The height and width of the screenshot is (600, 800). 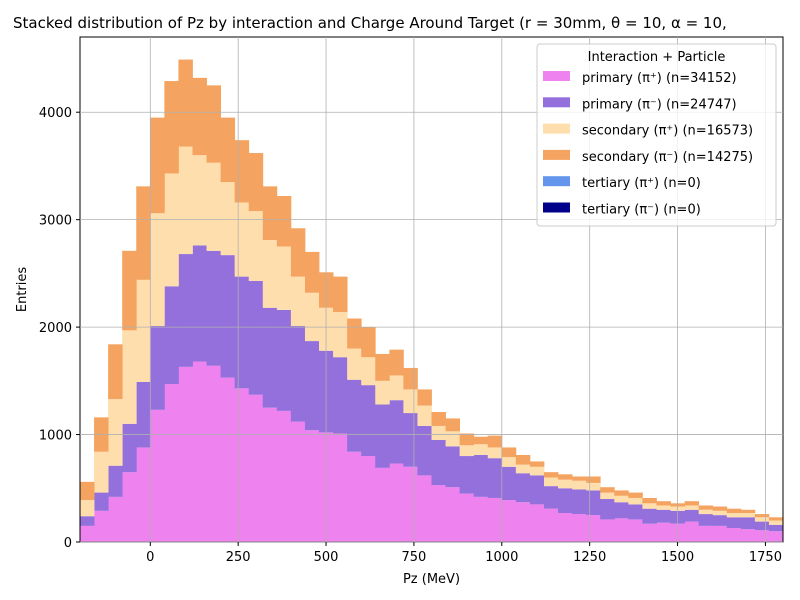 What do you see at coordinates (556, 76) in the screenshot?
I see `legend-swatch` at bounding box center [556, 76].